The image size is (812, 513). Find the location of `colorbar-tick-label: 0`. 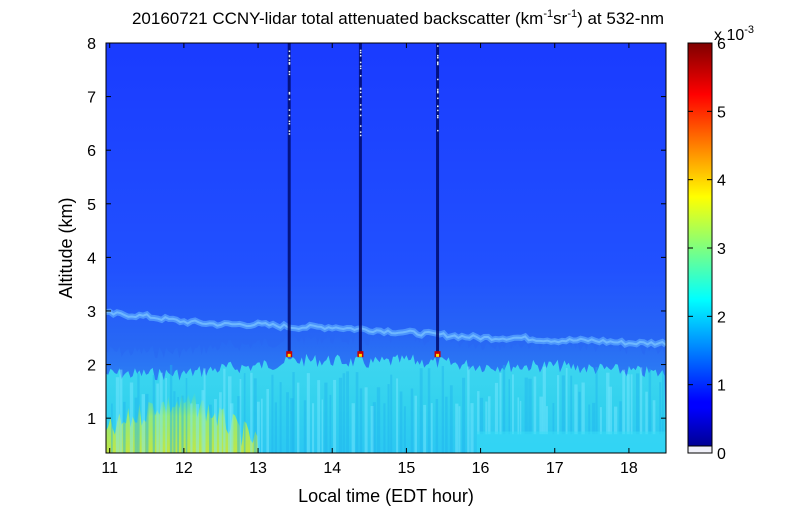

colorbar-tick-label: 0 is located at coordinates (721, 454).